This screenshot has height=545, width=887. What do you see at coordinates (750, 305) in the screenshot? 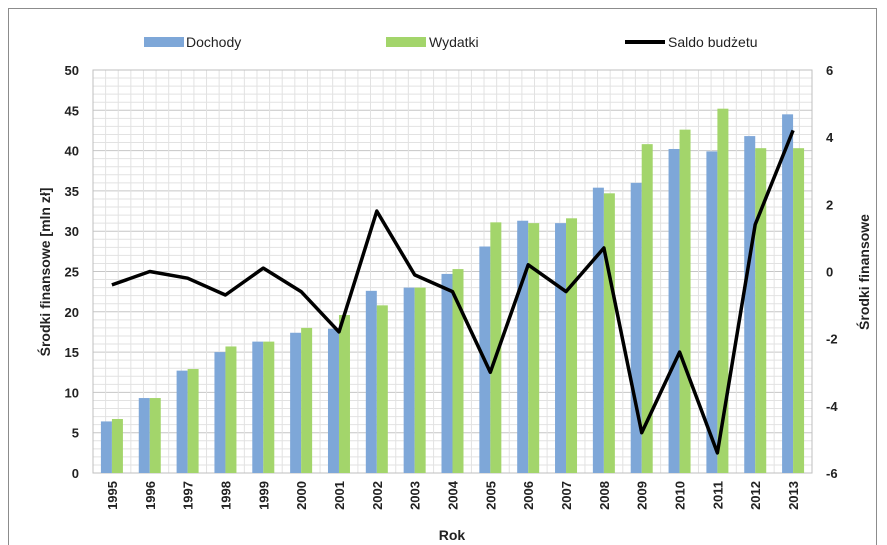
I see `bar-dochody-2012` at bounding box center [750, 305].